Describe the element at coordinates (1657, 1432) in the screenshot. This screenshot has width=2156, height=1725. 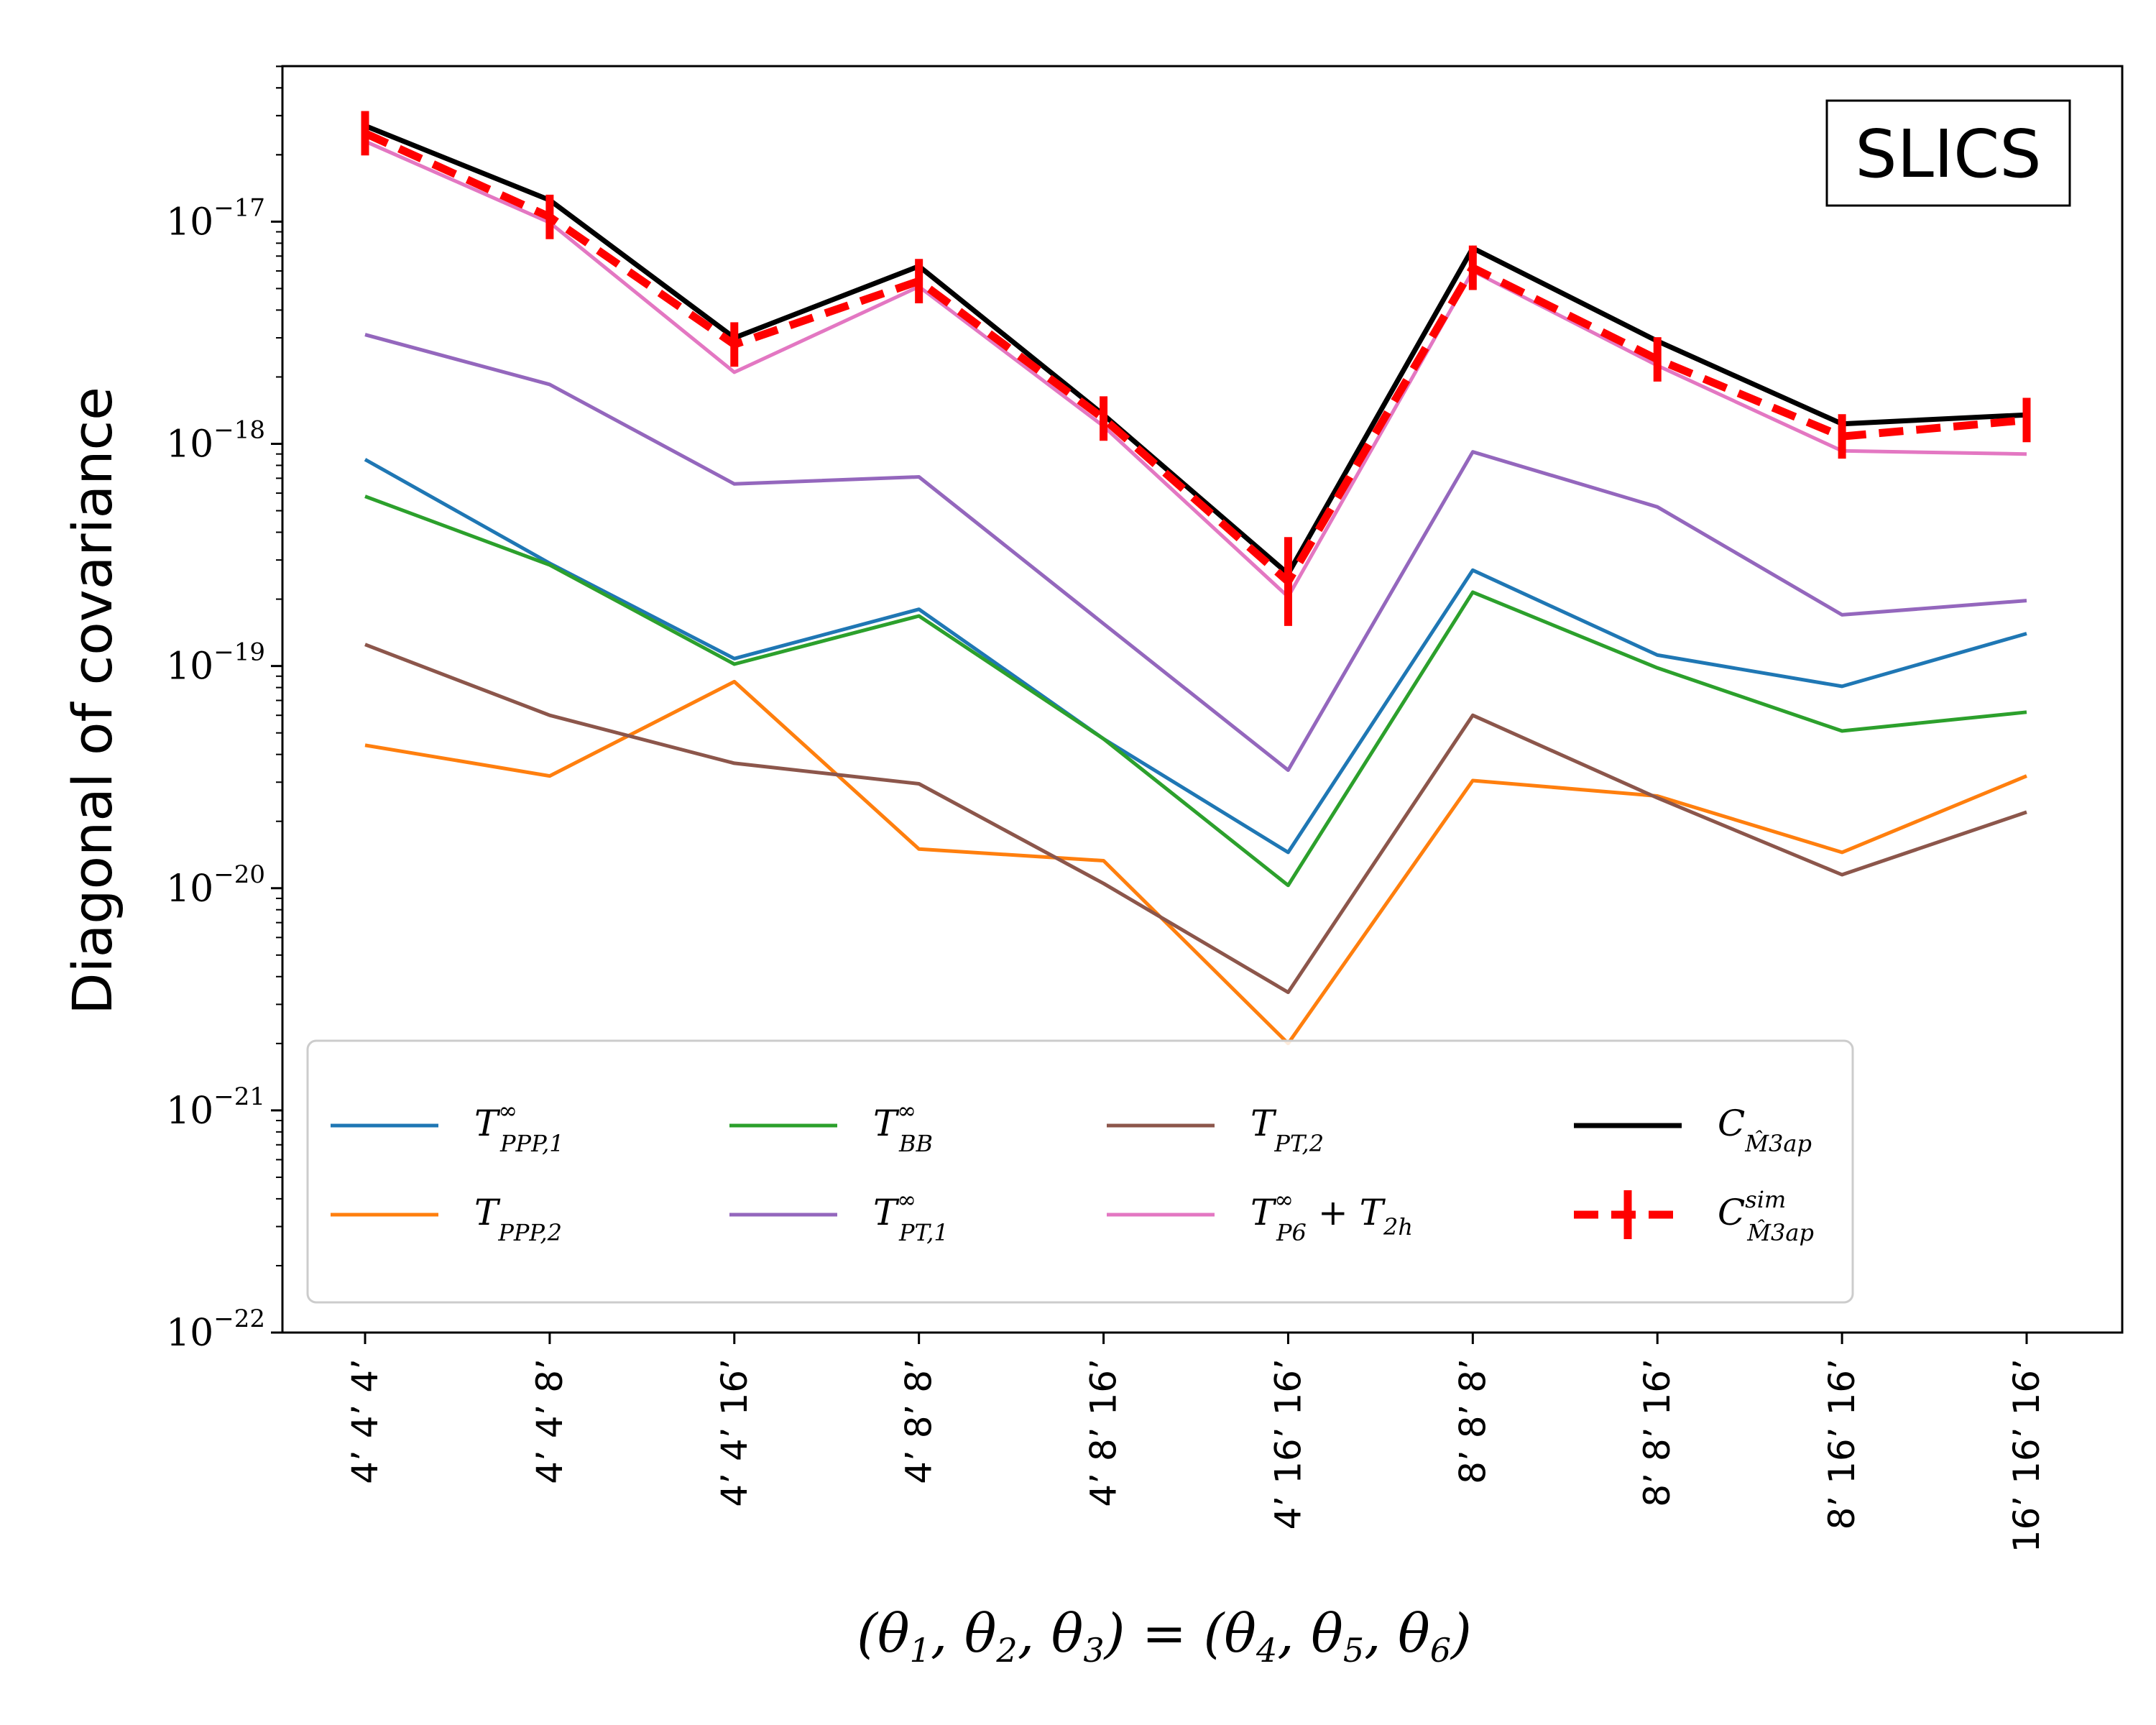
I see `x-tick-label: 8’ 8’ 16’` at that location.